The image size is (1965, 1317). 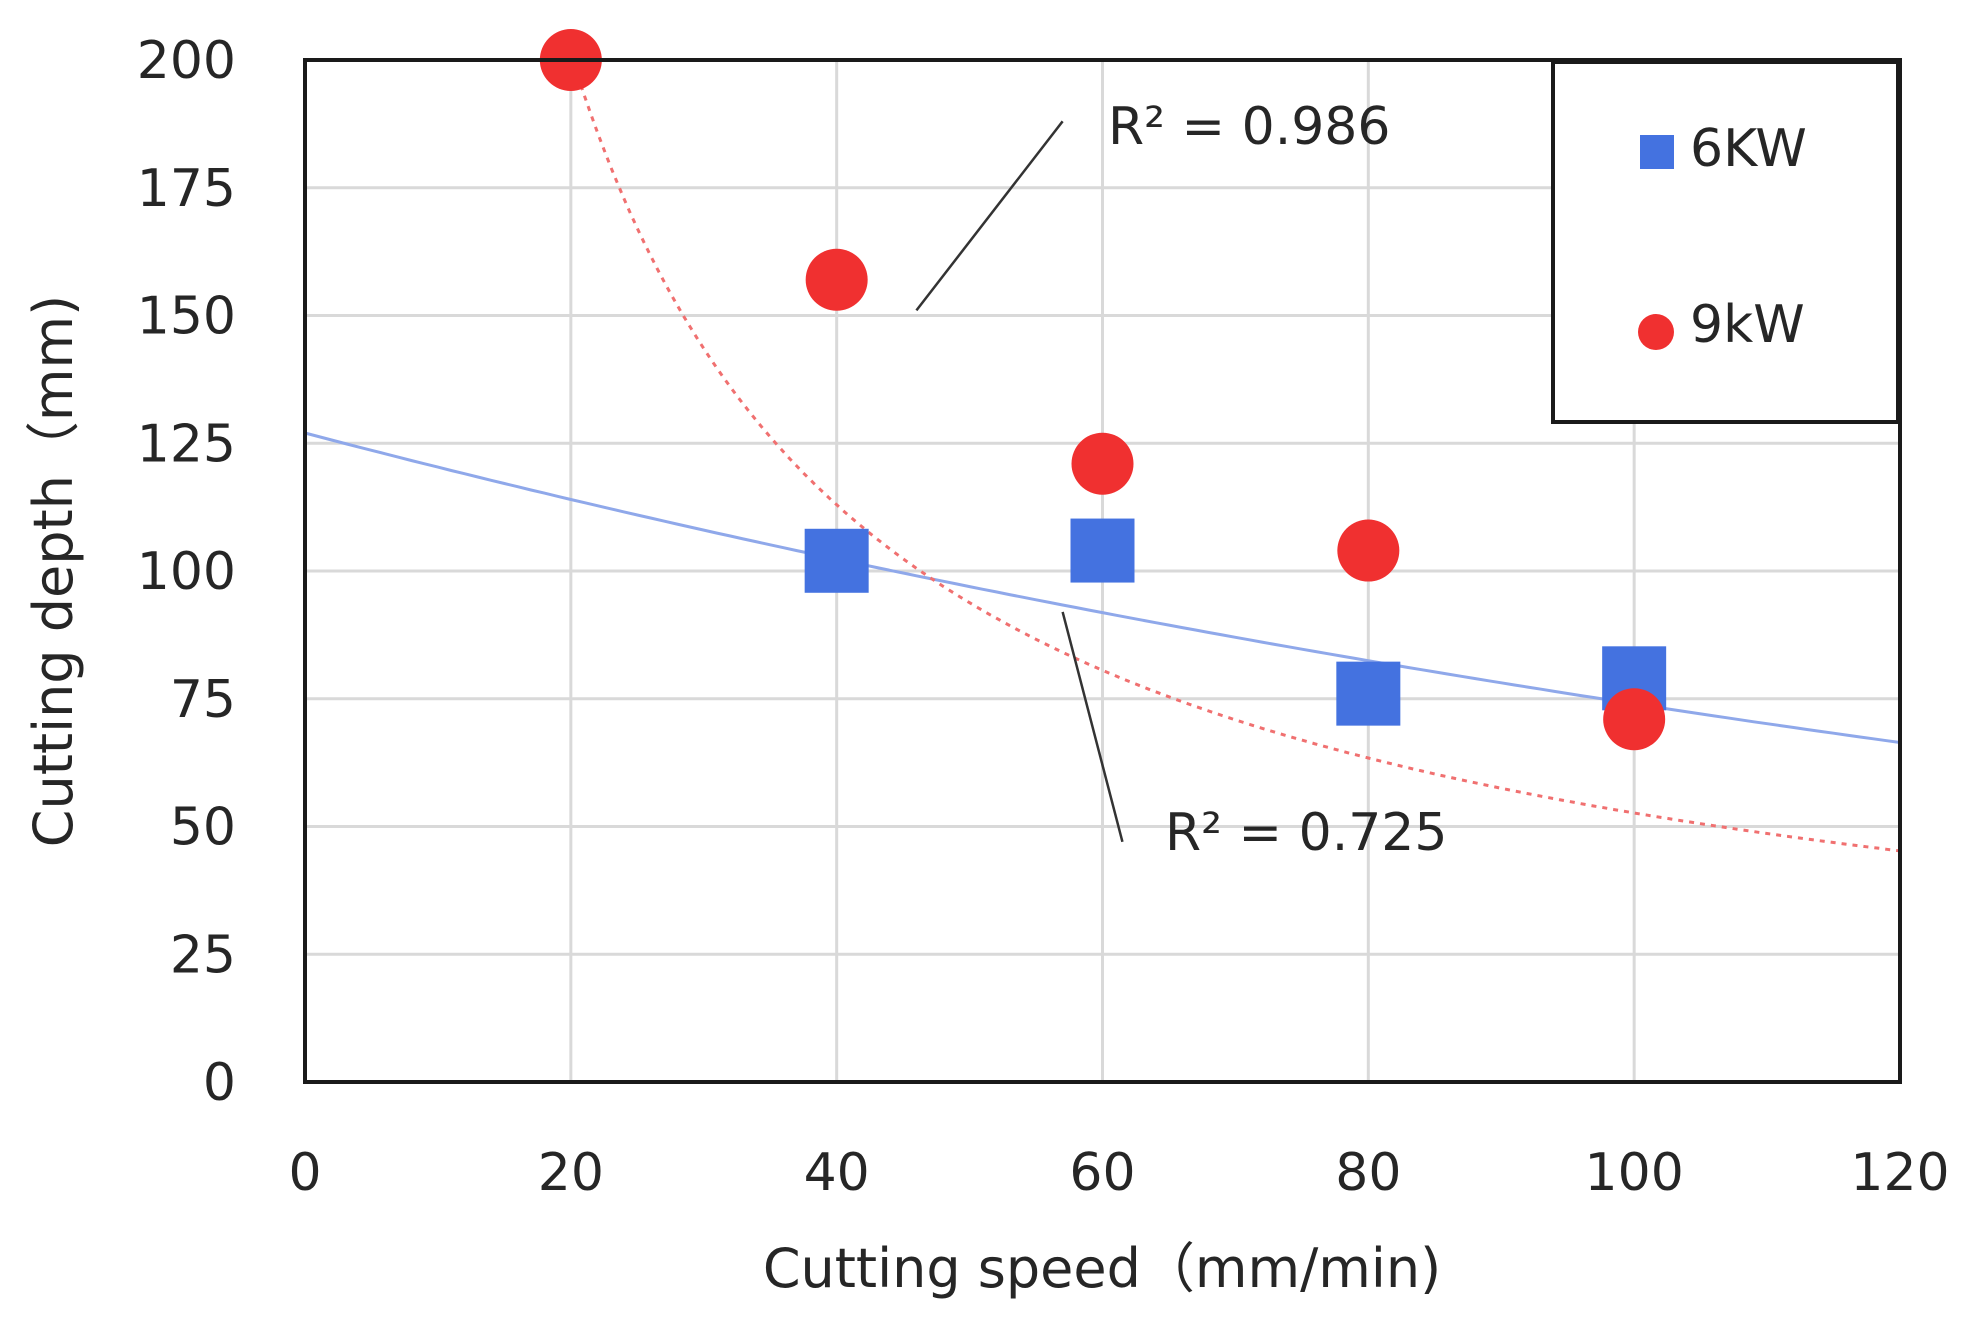 I want to click on y-axis-title: Cutting depth（mm), so click(x=53, y=571).